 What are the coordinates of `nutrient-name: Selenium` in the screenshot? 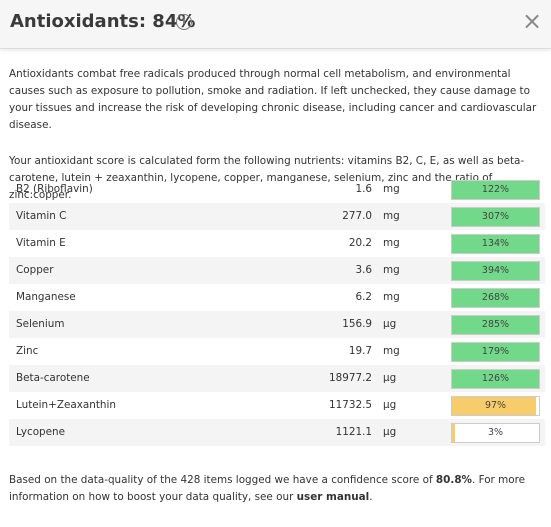 It's located at (40, 324).